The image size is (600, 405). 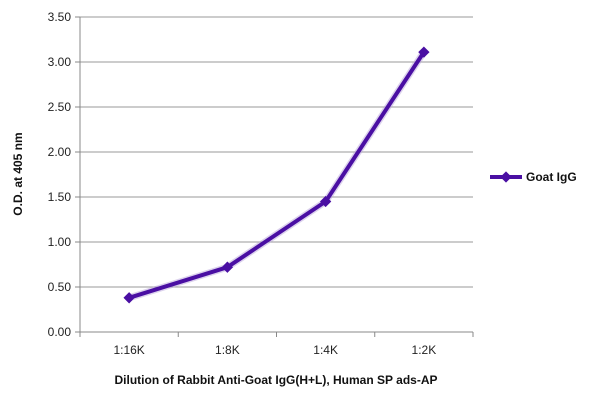 I want to click on x-axis-ticks: 1:16K 1:8K 1:4K 1:2K, so click(x=276, y=344).